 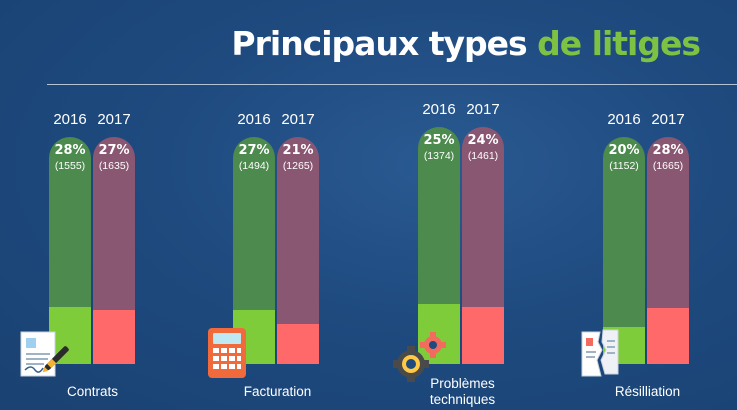 What do you see at coordinates (298, 150) in the screenshot?
I see `percent-label: 21%` at bounding box center [298, 150].